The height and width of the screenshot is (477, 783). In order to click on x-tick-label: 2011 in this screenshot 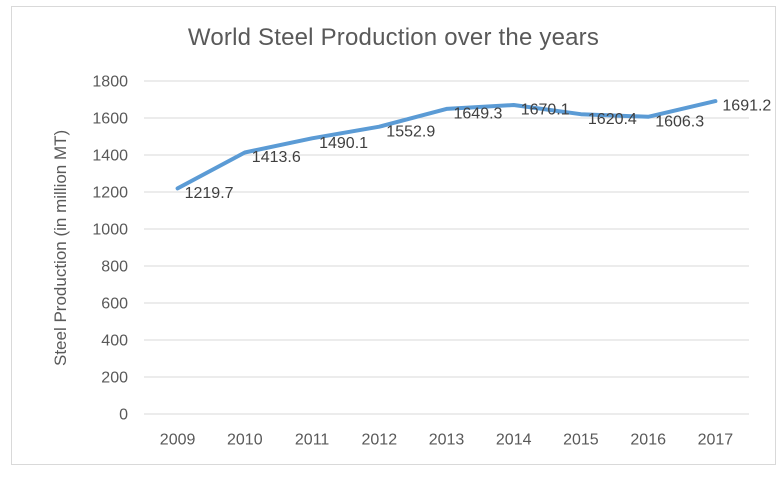, I will do `click(312, 440)`.